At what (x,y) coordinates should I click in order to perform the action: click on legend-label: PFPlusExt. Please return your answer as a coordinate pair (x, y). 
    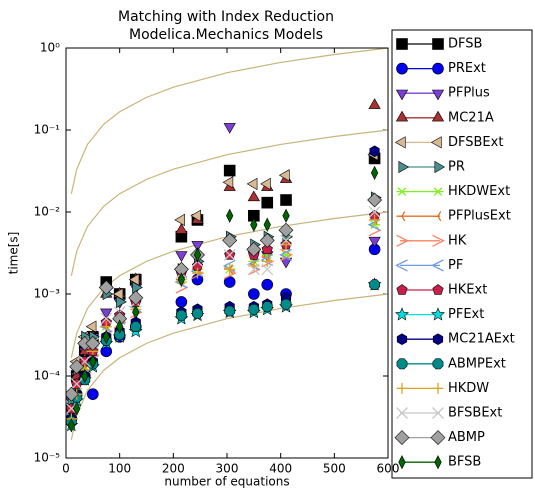
    Looking at the image, I should click on (479, 216).